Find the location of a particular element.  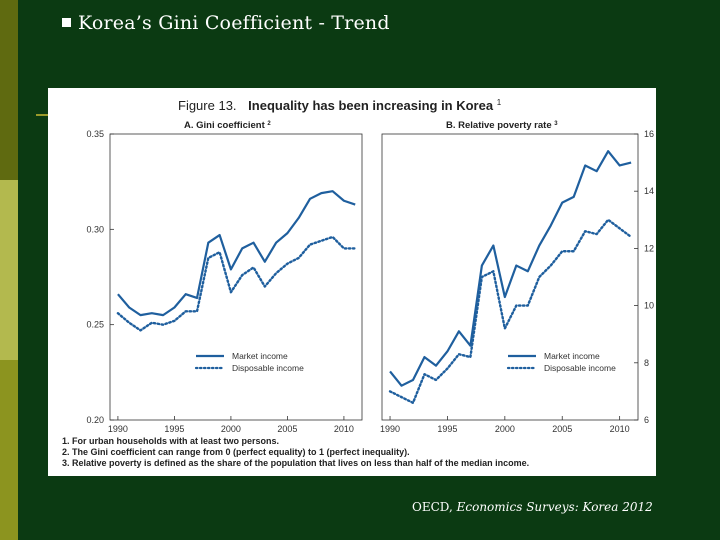

slide-title-text: Korea’s Gini Coefficient - Trend is located at coordinates (234, 23).